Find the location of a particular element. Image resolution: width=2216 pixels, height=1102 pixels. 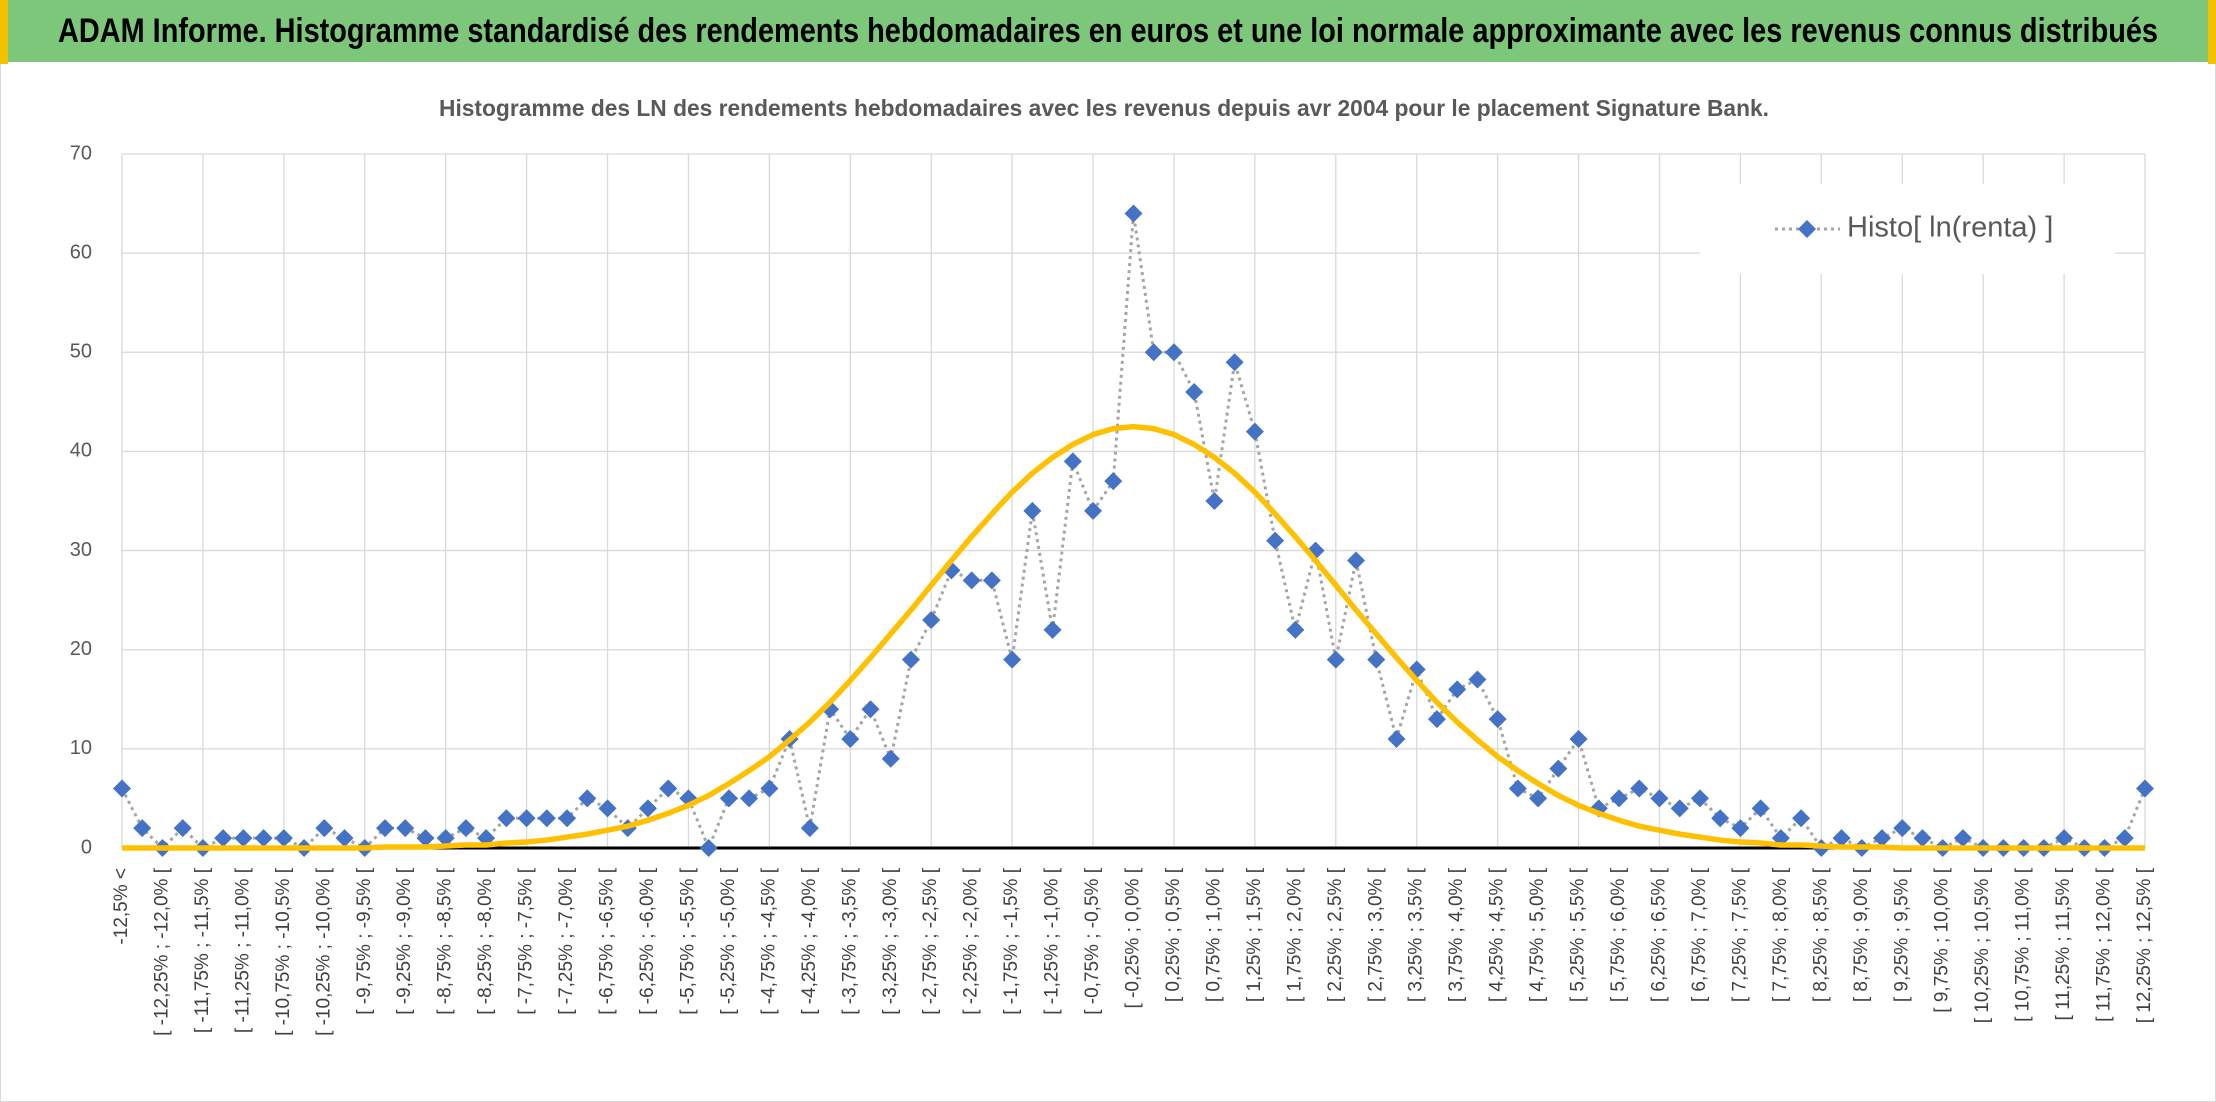

x-tick-label: [ 5,25% ; 5,5% [ is located at coordinates (1578, 934).